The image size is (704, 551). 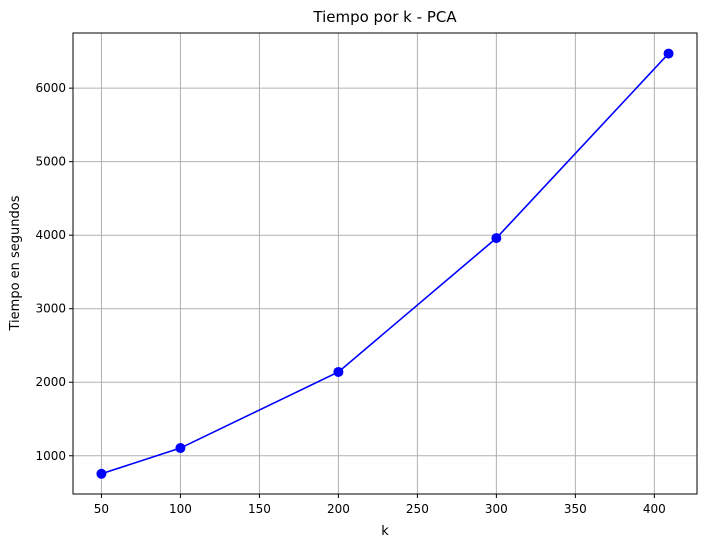 I want to click on x-tick-label: 50, so click(x=101, y=509).